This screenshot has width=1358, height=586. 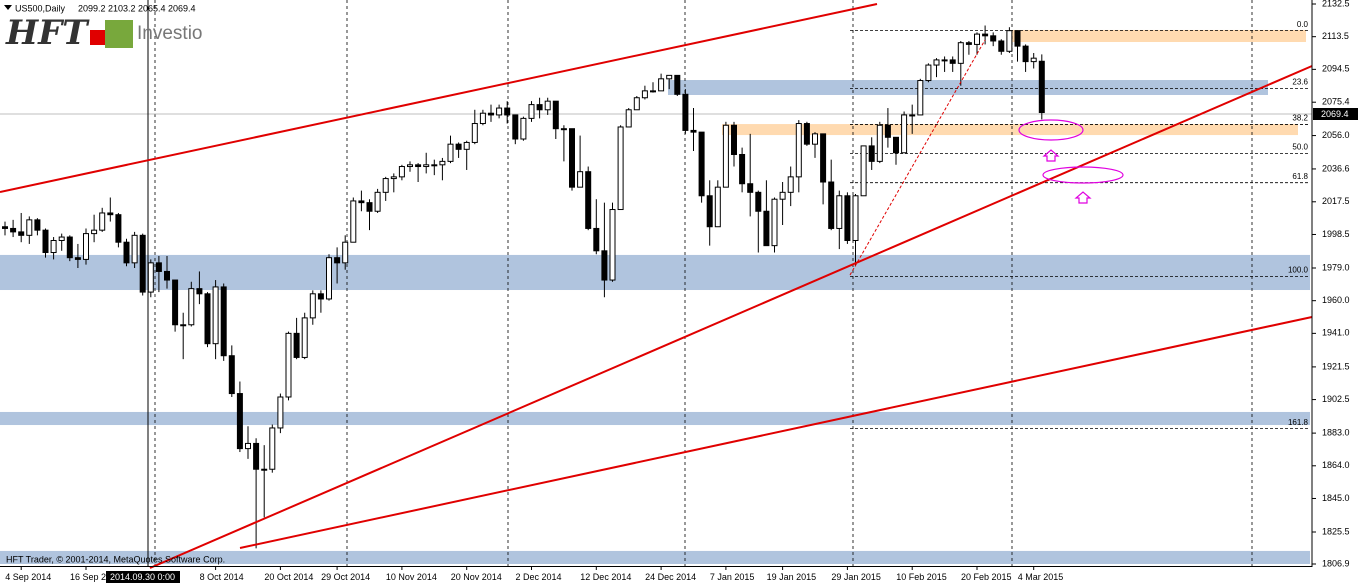 I want to click on x-tick-label: 4 Sep 2014, so click(x=28, y=577).